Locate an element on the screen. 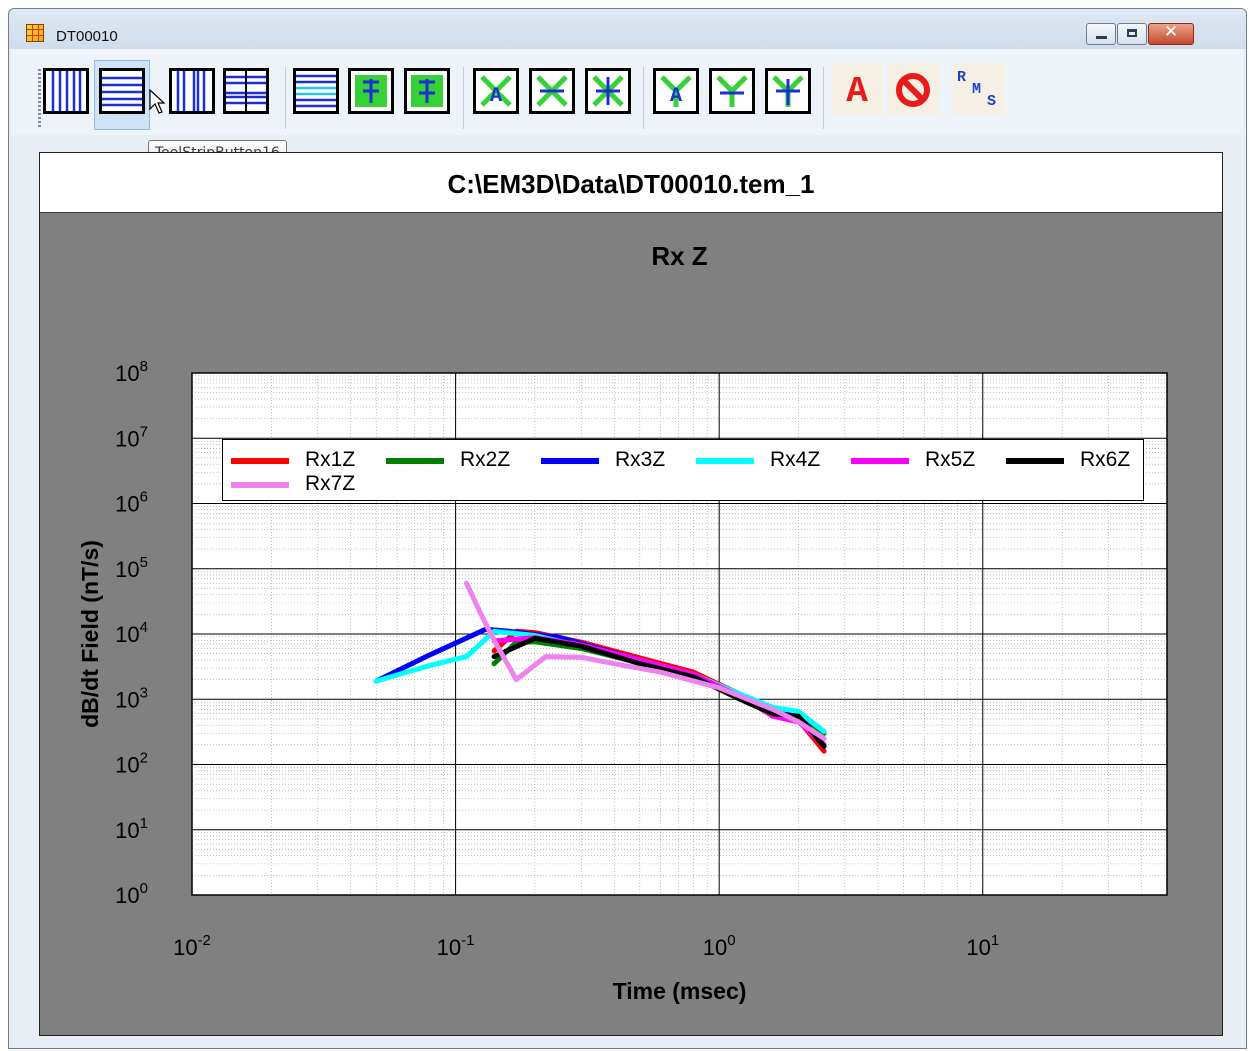 This screenshot has width=1249, height=1051. series-line-rx7z is located at coordinates (645, 660).